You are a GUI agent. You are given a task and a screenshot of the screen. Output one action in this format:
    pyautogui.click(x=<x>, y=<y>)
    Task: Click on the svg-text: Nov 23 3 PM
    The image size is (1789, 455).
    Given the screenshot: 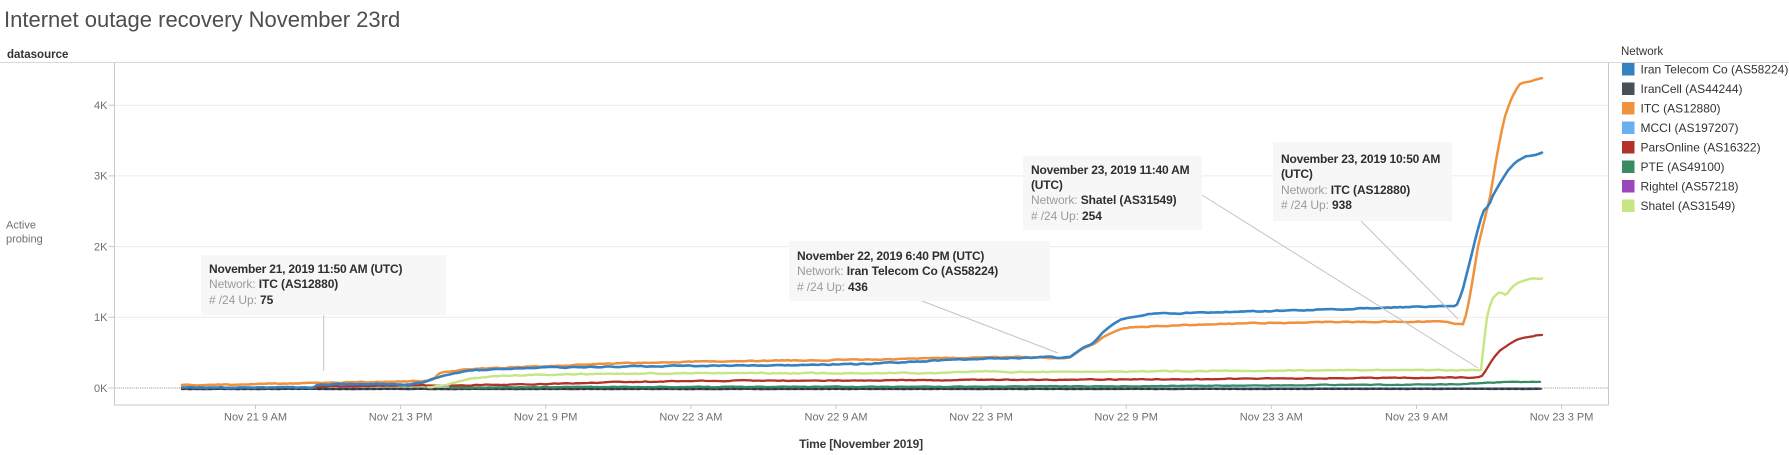 What is the action you would take?
    pyautogui.click(x=1562, y=418)
    